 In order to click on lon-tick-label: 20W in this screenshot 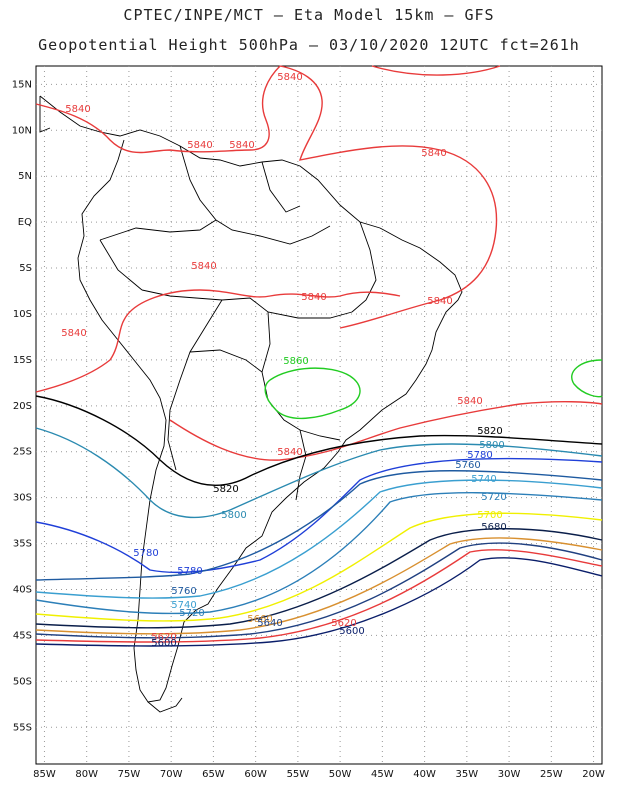, I will do `click(593, 774)`.